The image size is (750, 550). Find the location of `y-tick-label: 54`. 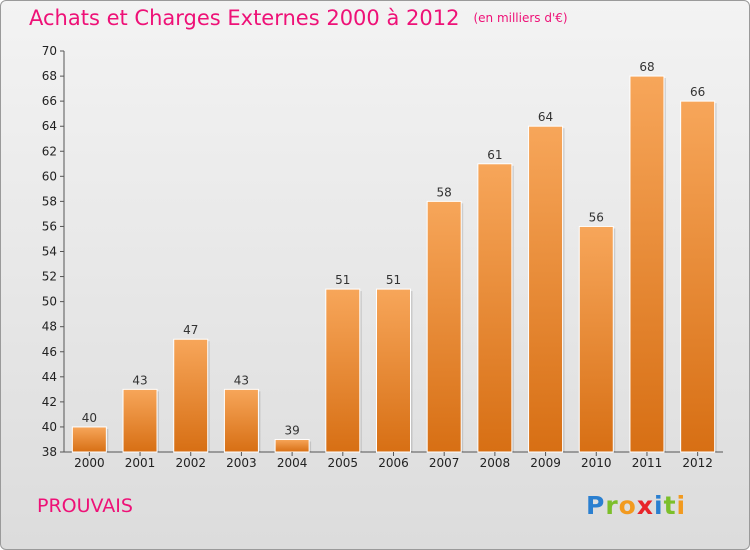

y-tick-label: 54 is located at coordinates (49, 252).